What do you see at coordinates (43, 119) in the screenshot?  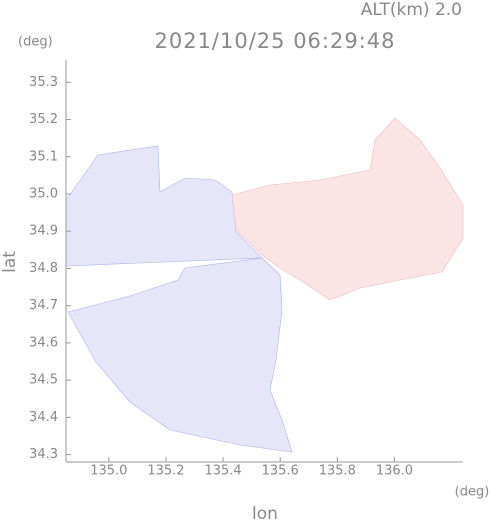 I see `y-tick-label: 35.2` at bounding box center [43, 119].